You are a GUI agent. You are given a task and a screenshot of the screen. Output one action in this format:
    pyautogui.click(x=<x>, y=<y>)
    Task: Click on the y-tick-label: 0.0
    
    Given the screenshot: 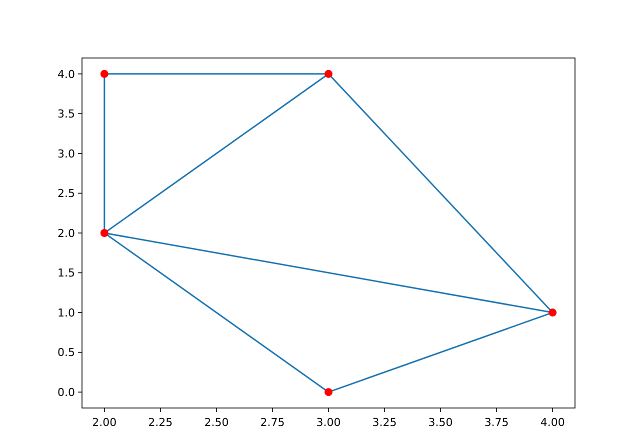 What is the action you would take?
    pyautogui.click(x=66, y=392)
    